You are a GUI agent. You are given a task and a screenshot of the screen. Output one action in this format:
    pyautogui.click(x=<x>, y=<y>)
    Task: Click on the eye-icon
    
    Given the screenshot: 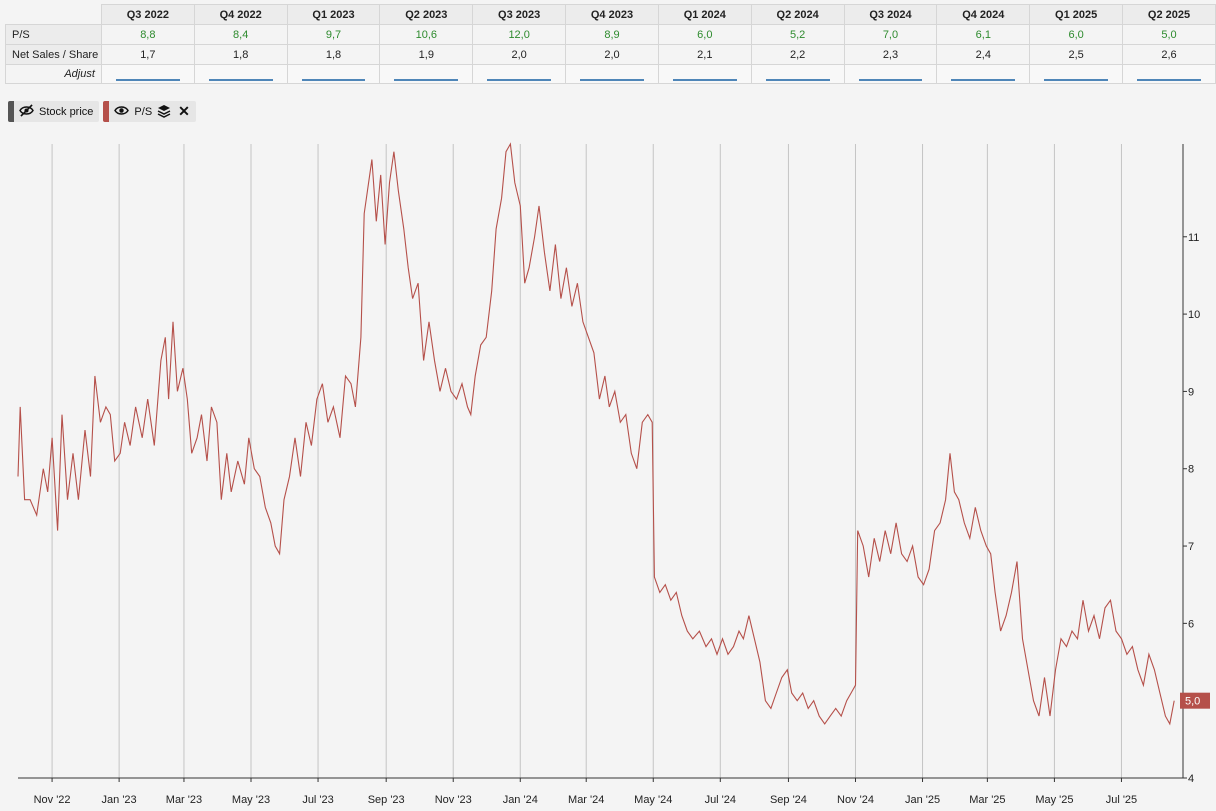 What is the action you would take?
    pyautogui.click(x=122, y=111)
    